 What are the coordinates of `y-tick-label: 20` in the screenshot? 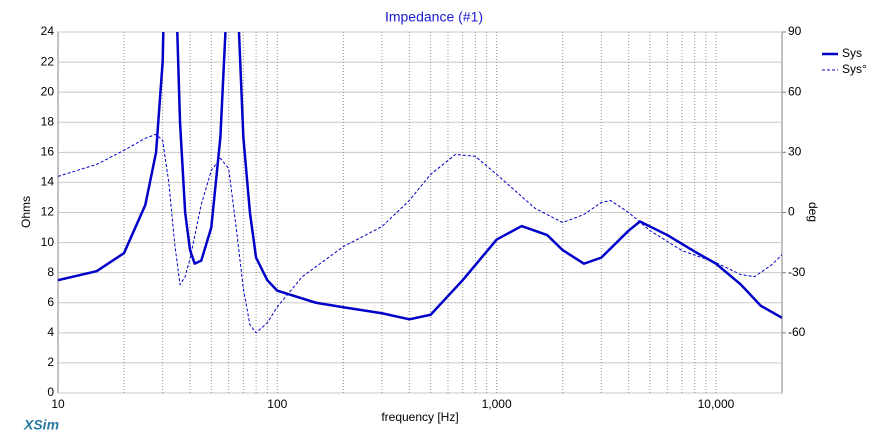 It's located at (48, 91).